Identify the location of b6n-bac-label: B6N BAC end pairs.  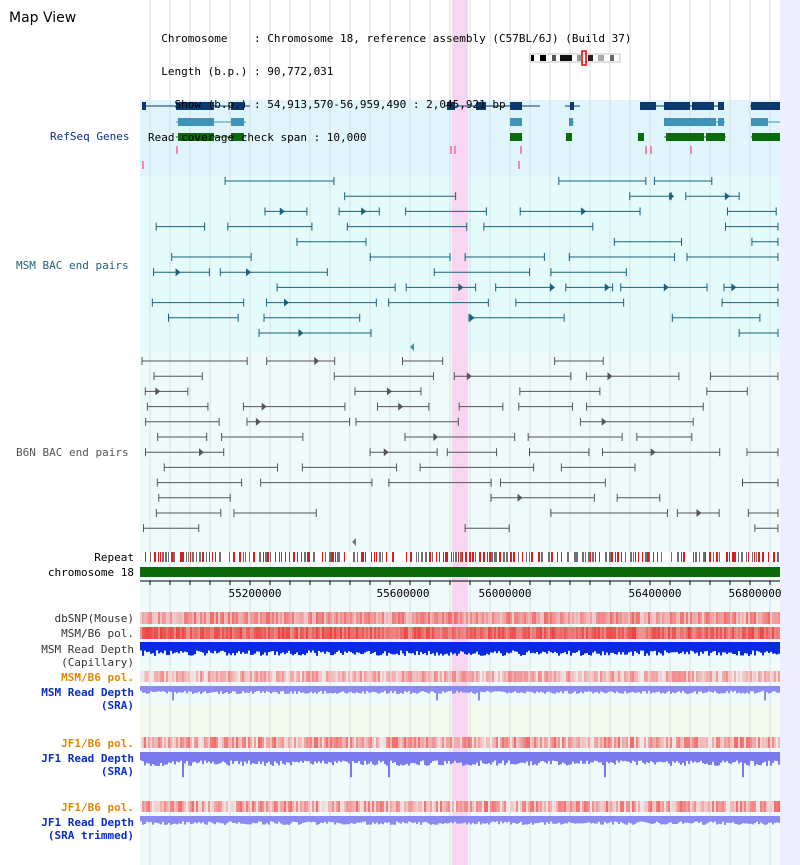
(72, 452).